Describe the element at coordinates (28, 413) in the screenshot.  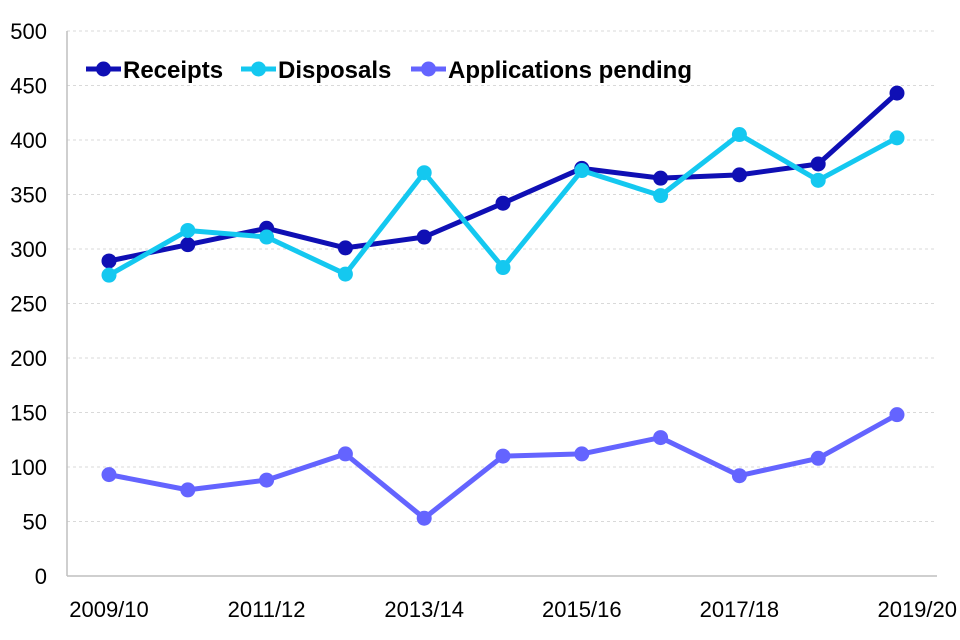
I see `y-tick-label: 150` at that location.